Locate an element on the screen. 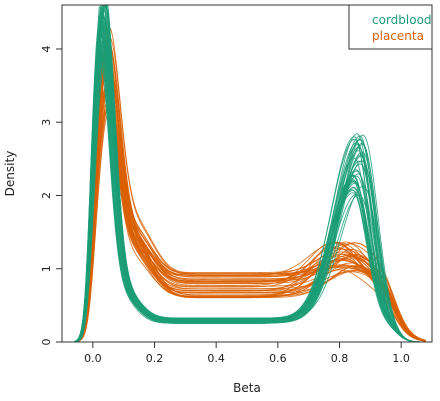 This screenshot has width=440, height=401. legend-box is located at coordinates (390, 27).